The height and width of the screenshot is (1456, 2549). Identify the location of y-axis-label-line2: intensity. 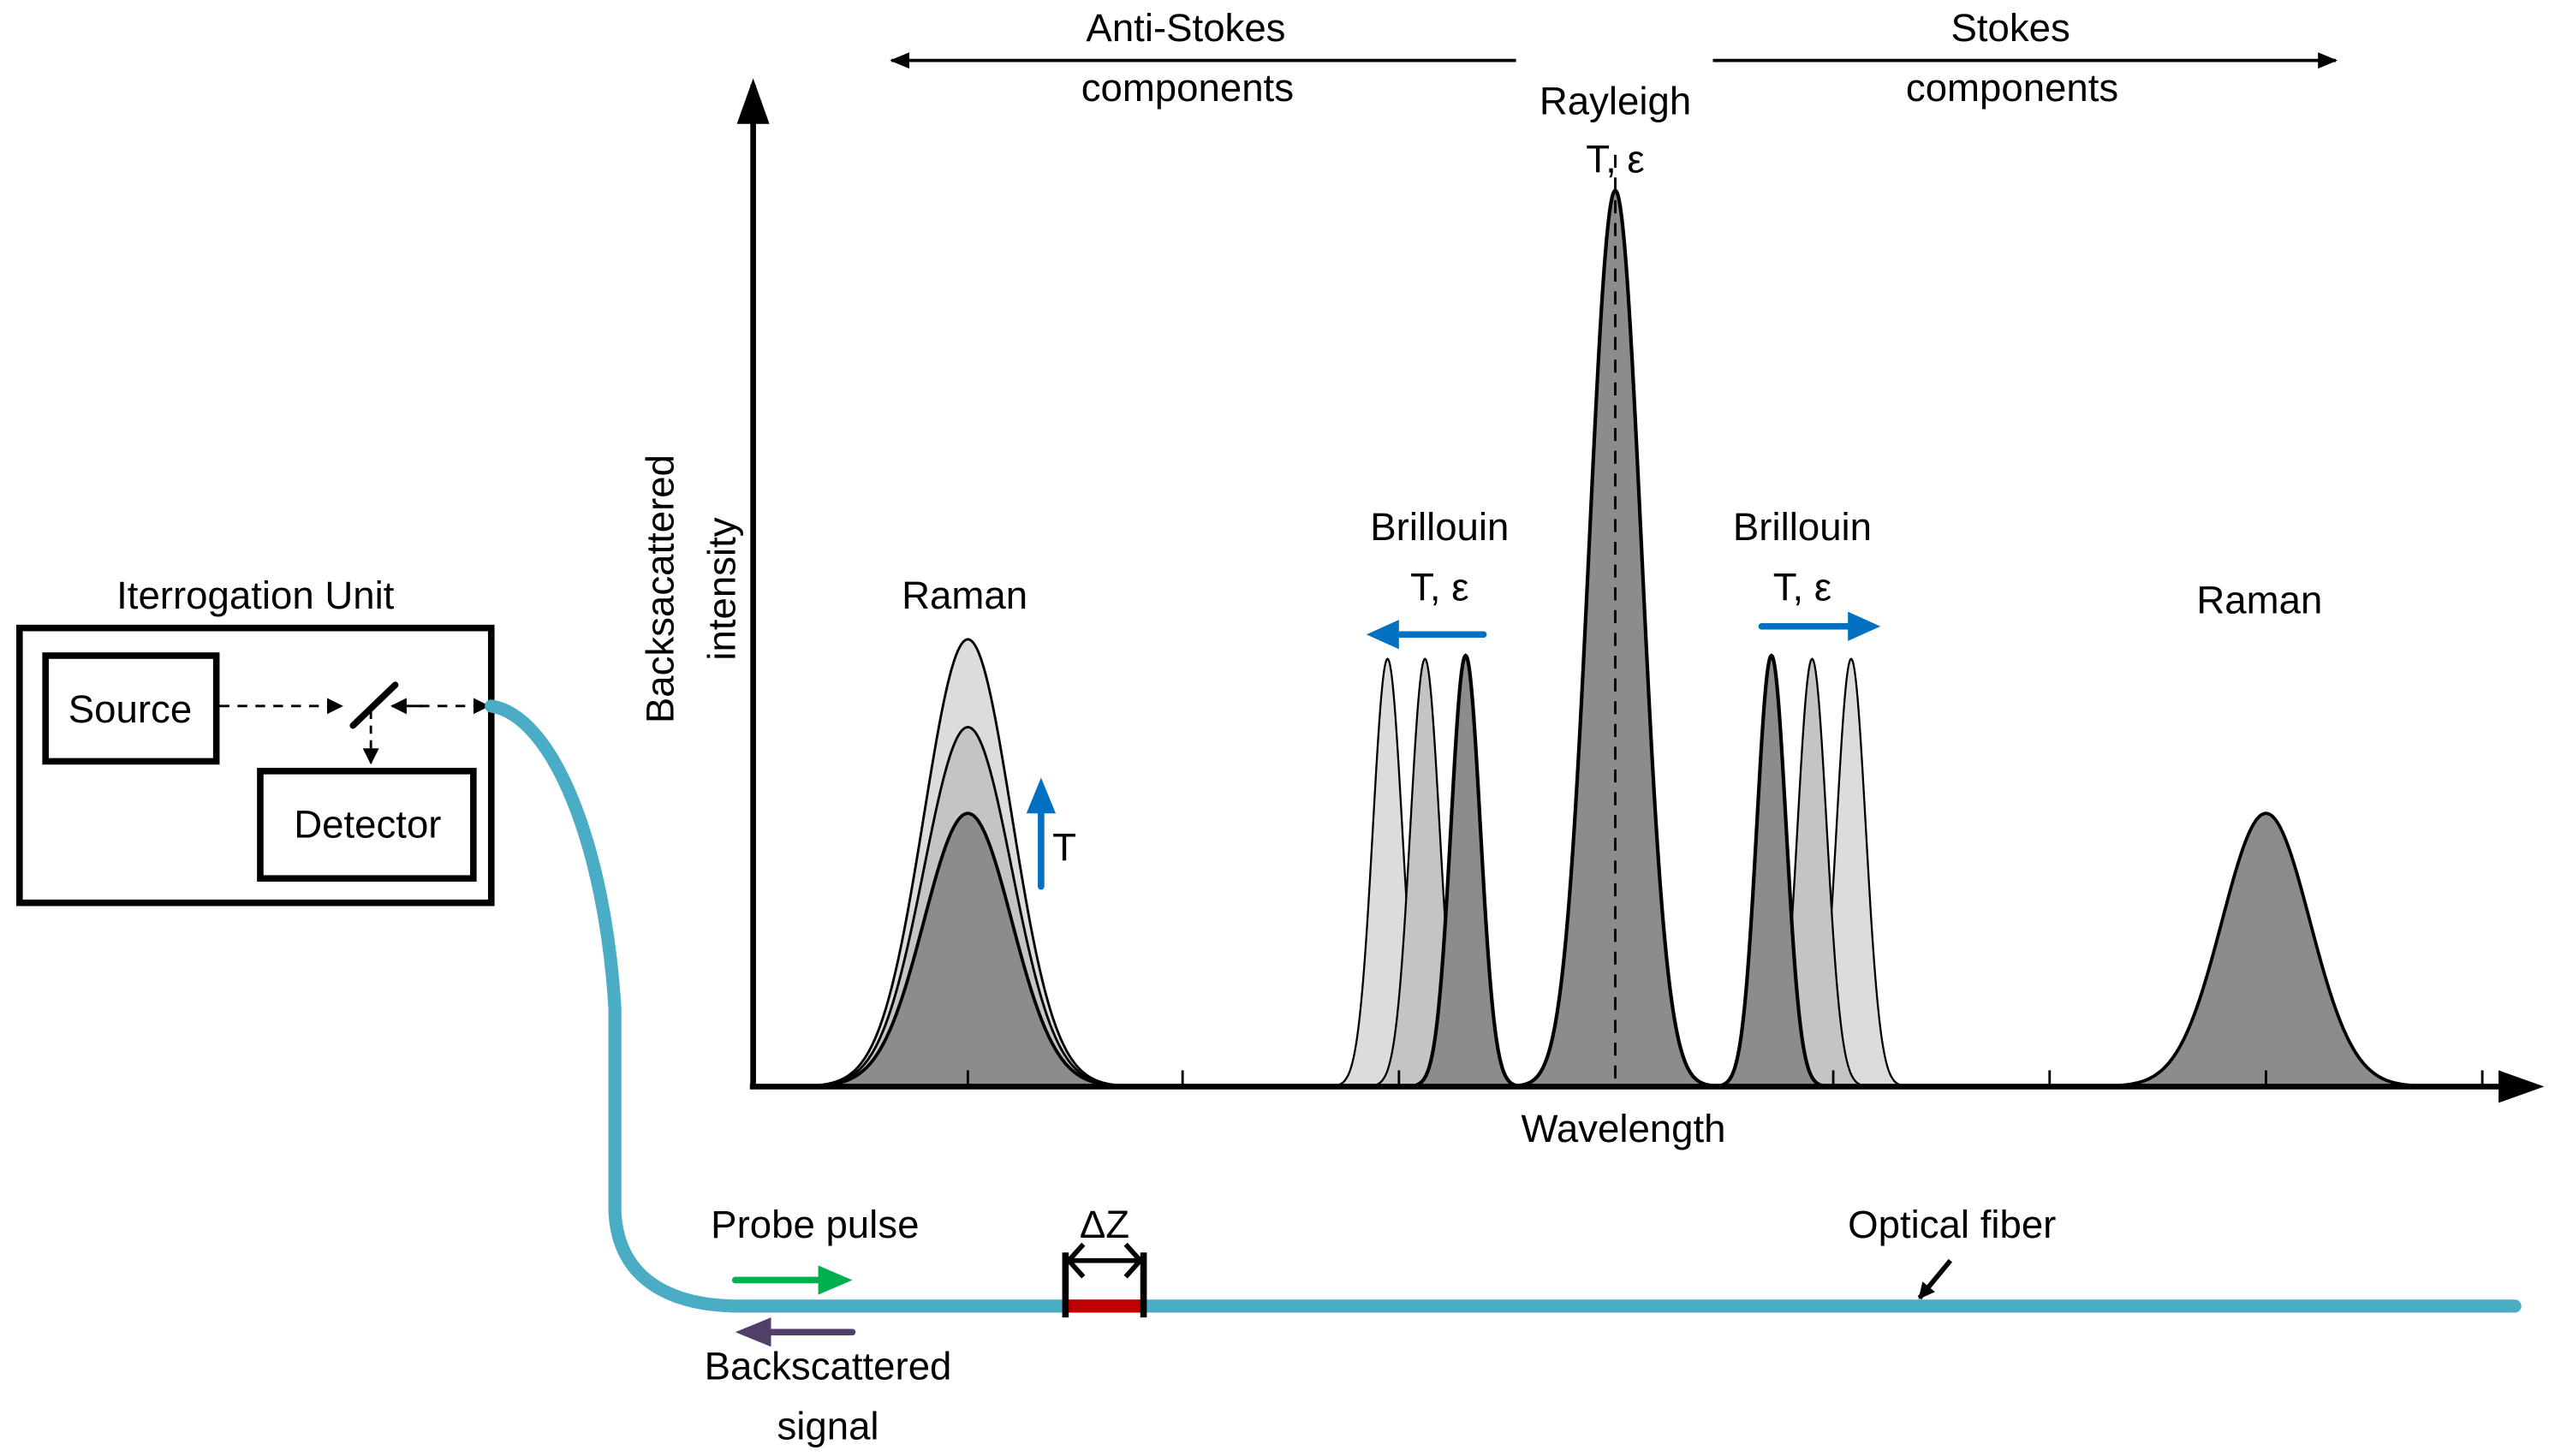
(722, 588).